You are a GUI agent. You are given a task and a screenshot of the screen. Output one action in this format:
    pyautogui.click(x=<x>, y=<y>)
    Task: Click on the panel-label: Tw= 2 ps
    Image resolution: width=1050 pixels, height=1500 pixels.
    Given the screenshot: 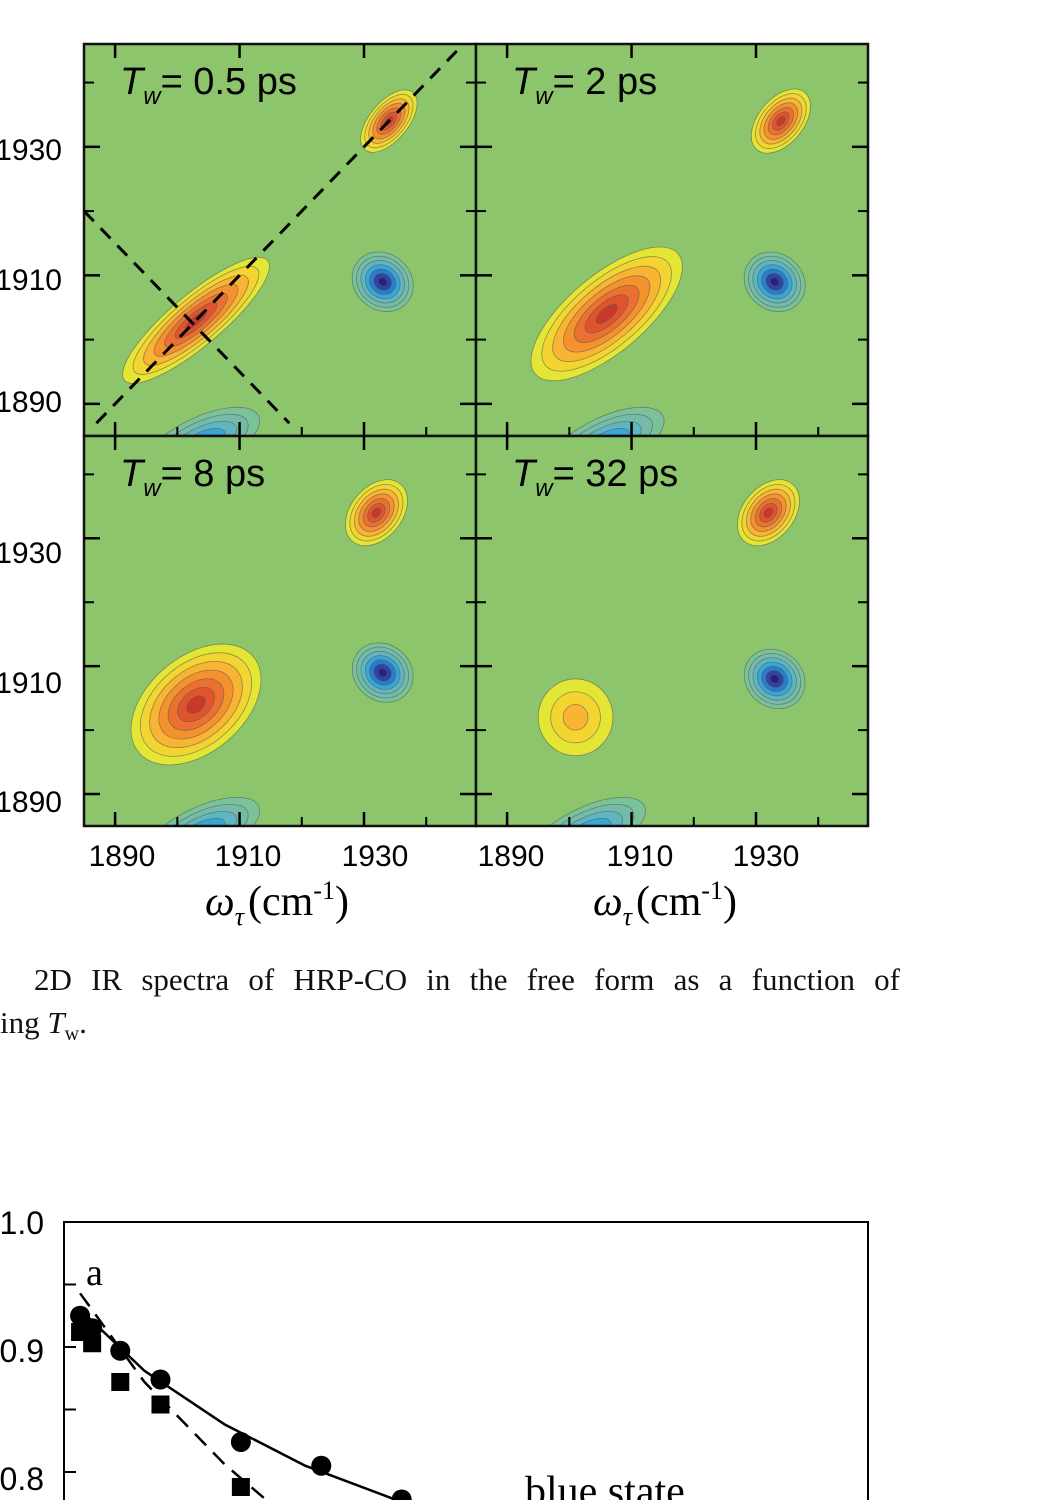 What is the action you would take?
    pyautogui.click(x=584, y=85)
    